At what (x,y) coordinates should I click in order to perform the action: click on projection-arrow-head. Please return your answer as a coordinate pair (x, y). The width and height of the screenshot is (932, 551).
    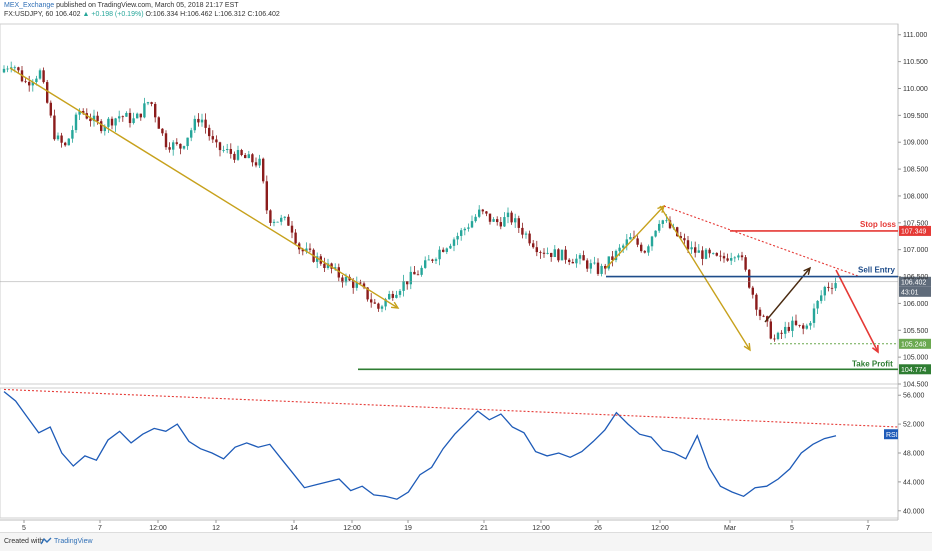
    Looking at the image, I should click on (747, 347).